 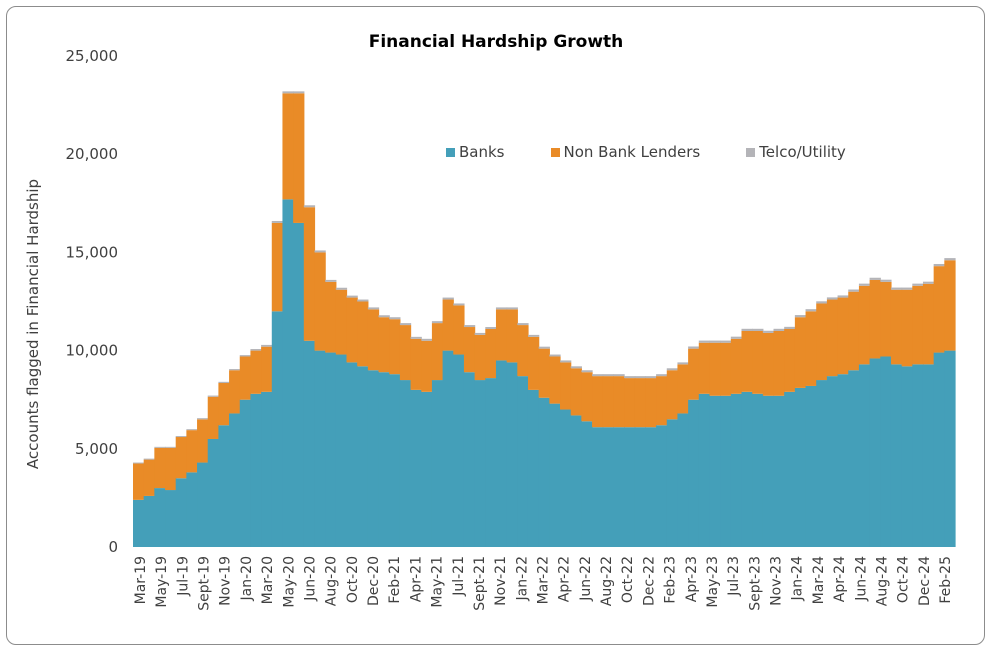 I want to click on x-tick-label: Jul-19, so click(x=183, y=576).